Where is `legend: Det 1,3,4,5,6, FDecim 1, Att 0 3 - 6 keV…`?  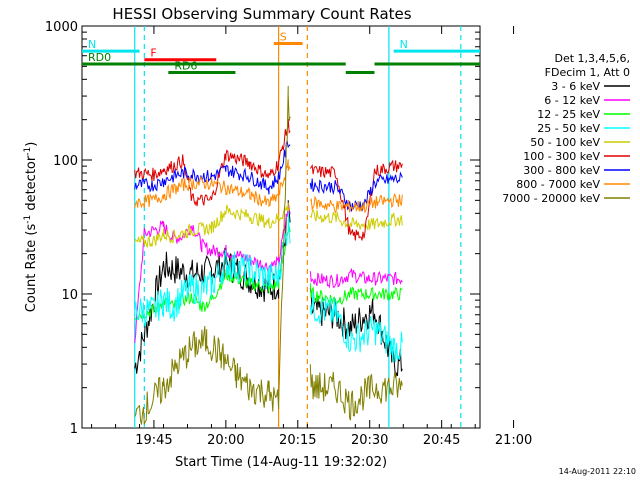
legend: Det 1,3,4,5,6, FDecim 1, Att 0 3 - 6 keV… is located at coordinates (566, 128).